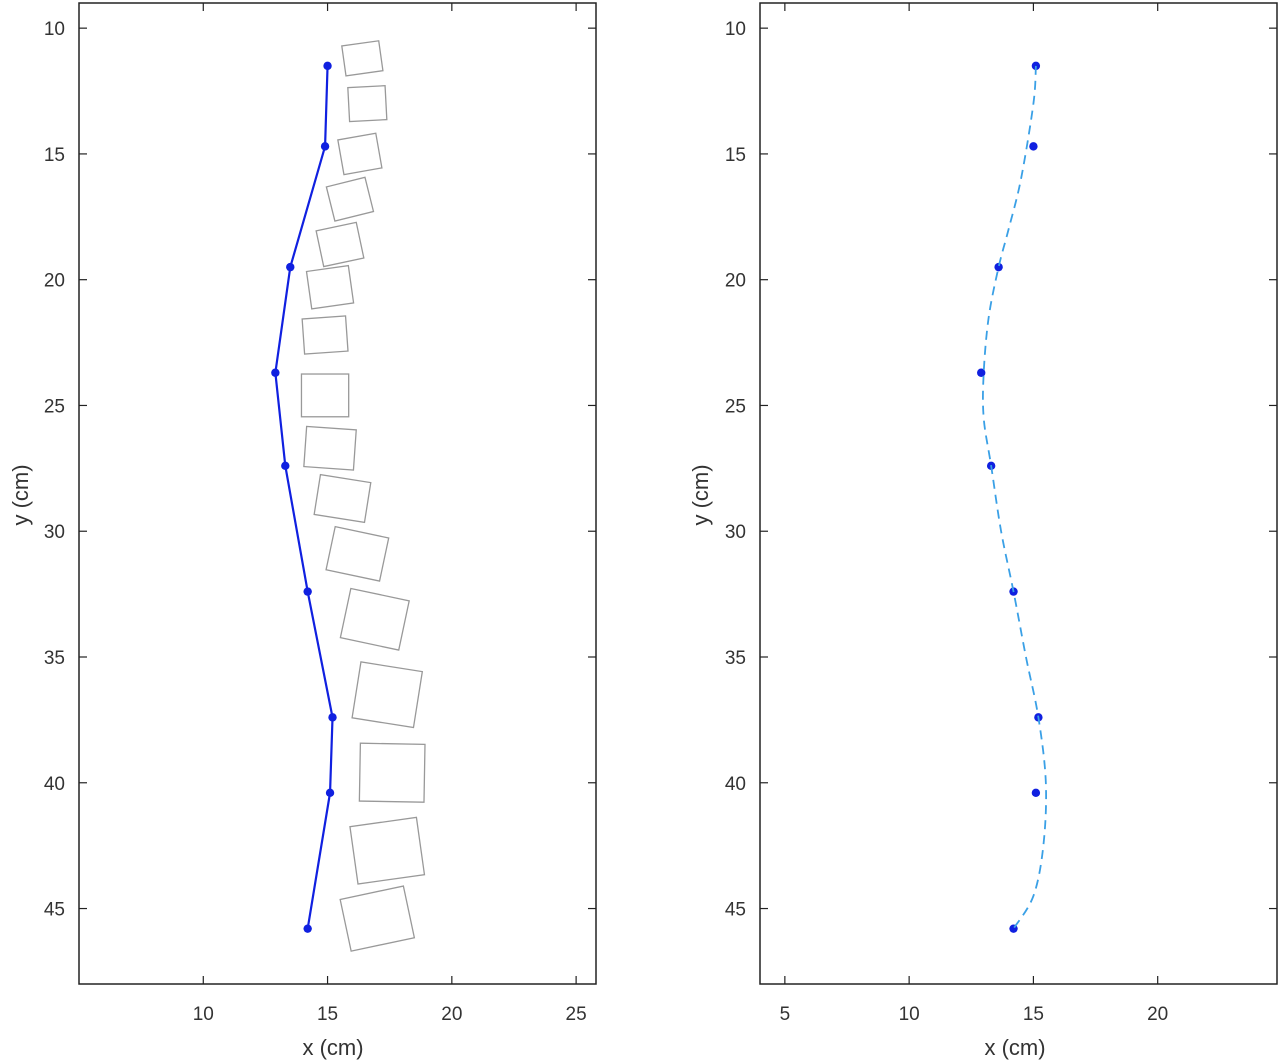  What do you see at coordinates (203, 1014) in the screenshot?
I see `left-x-tick-label: 10` at bounding box center [203, 1014].